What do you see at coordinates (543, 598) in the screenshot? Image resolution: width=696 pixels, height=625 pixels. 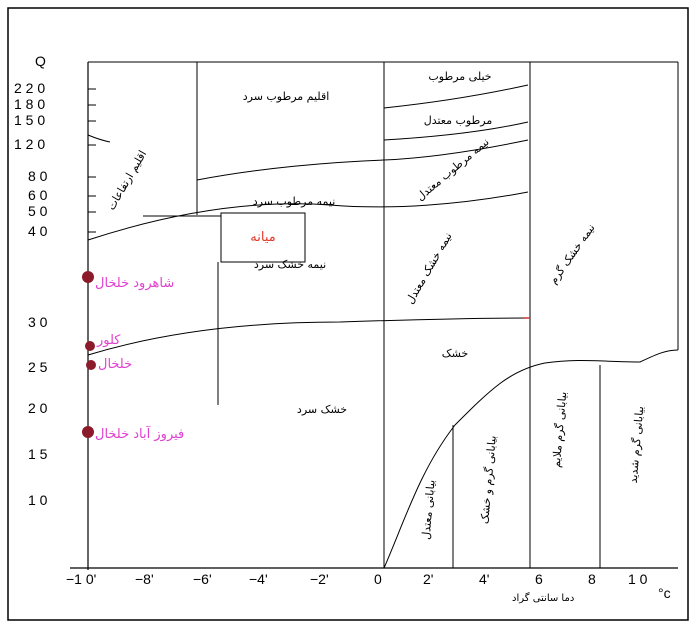 I see `x-axis-caption: دما سانتی گراد` at bounding box center [543, 598].